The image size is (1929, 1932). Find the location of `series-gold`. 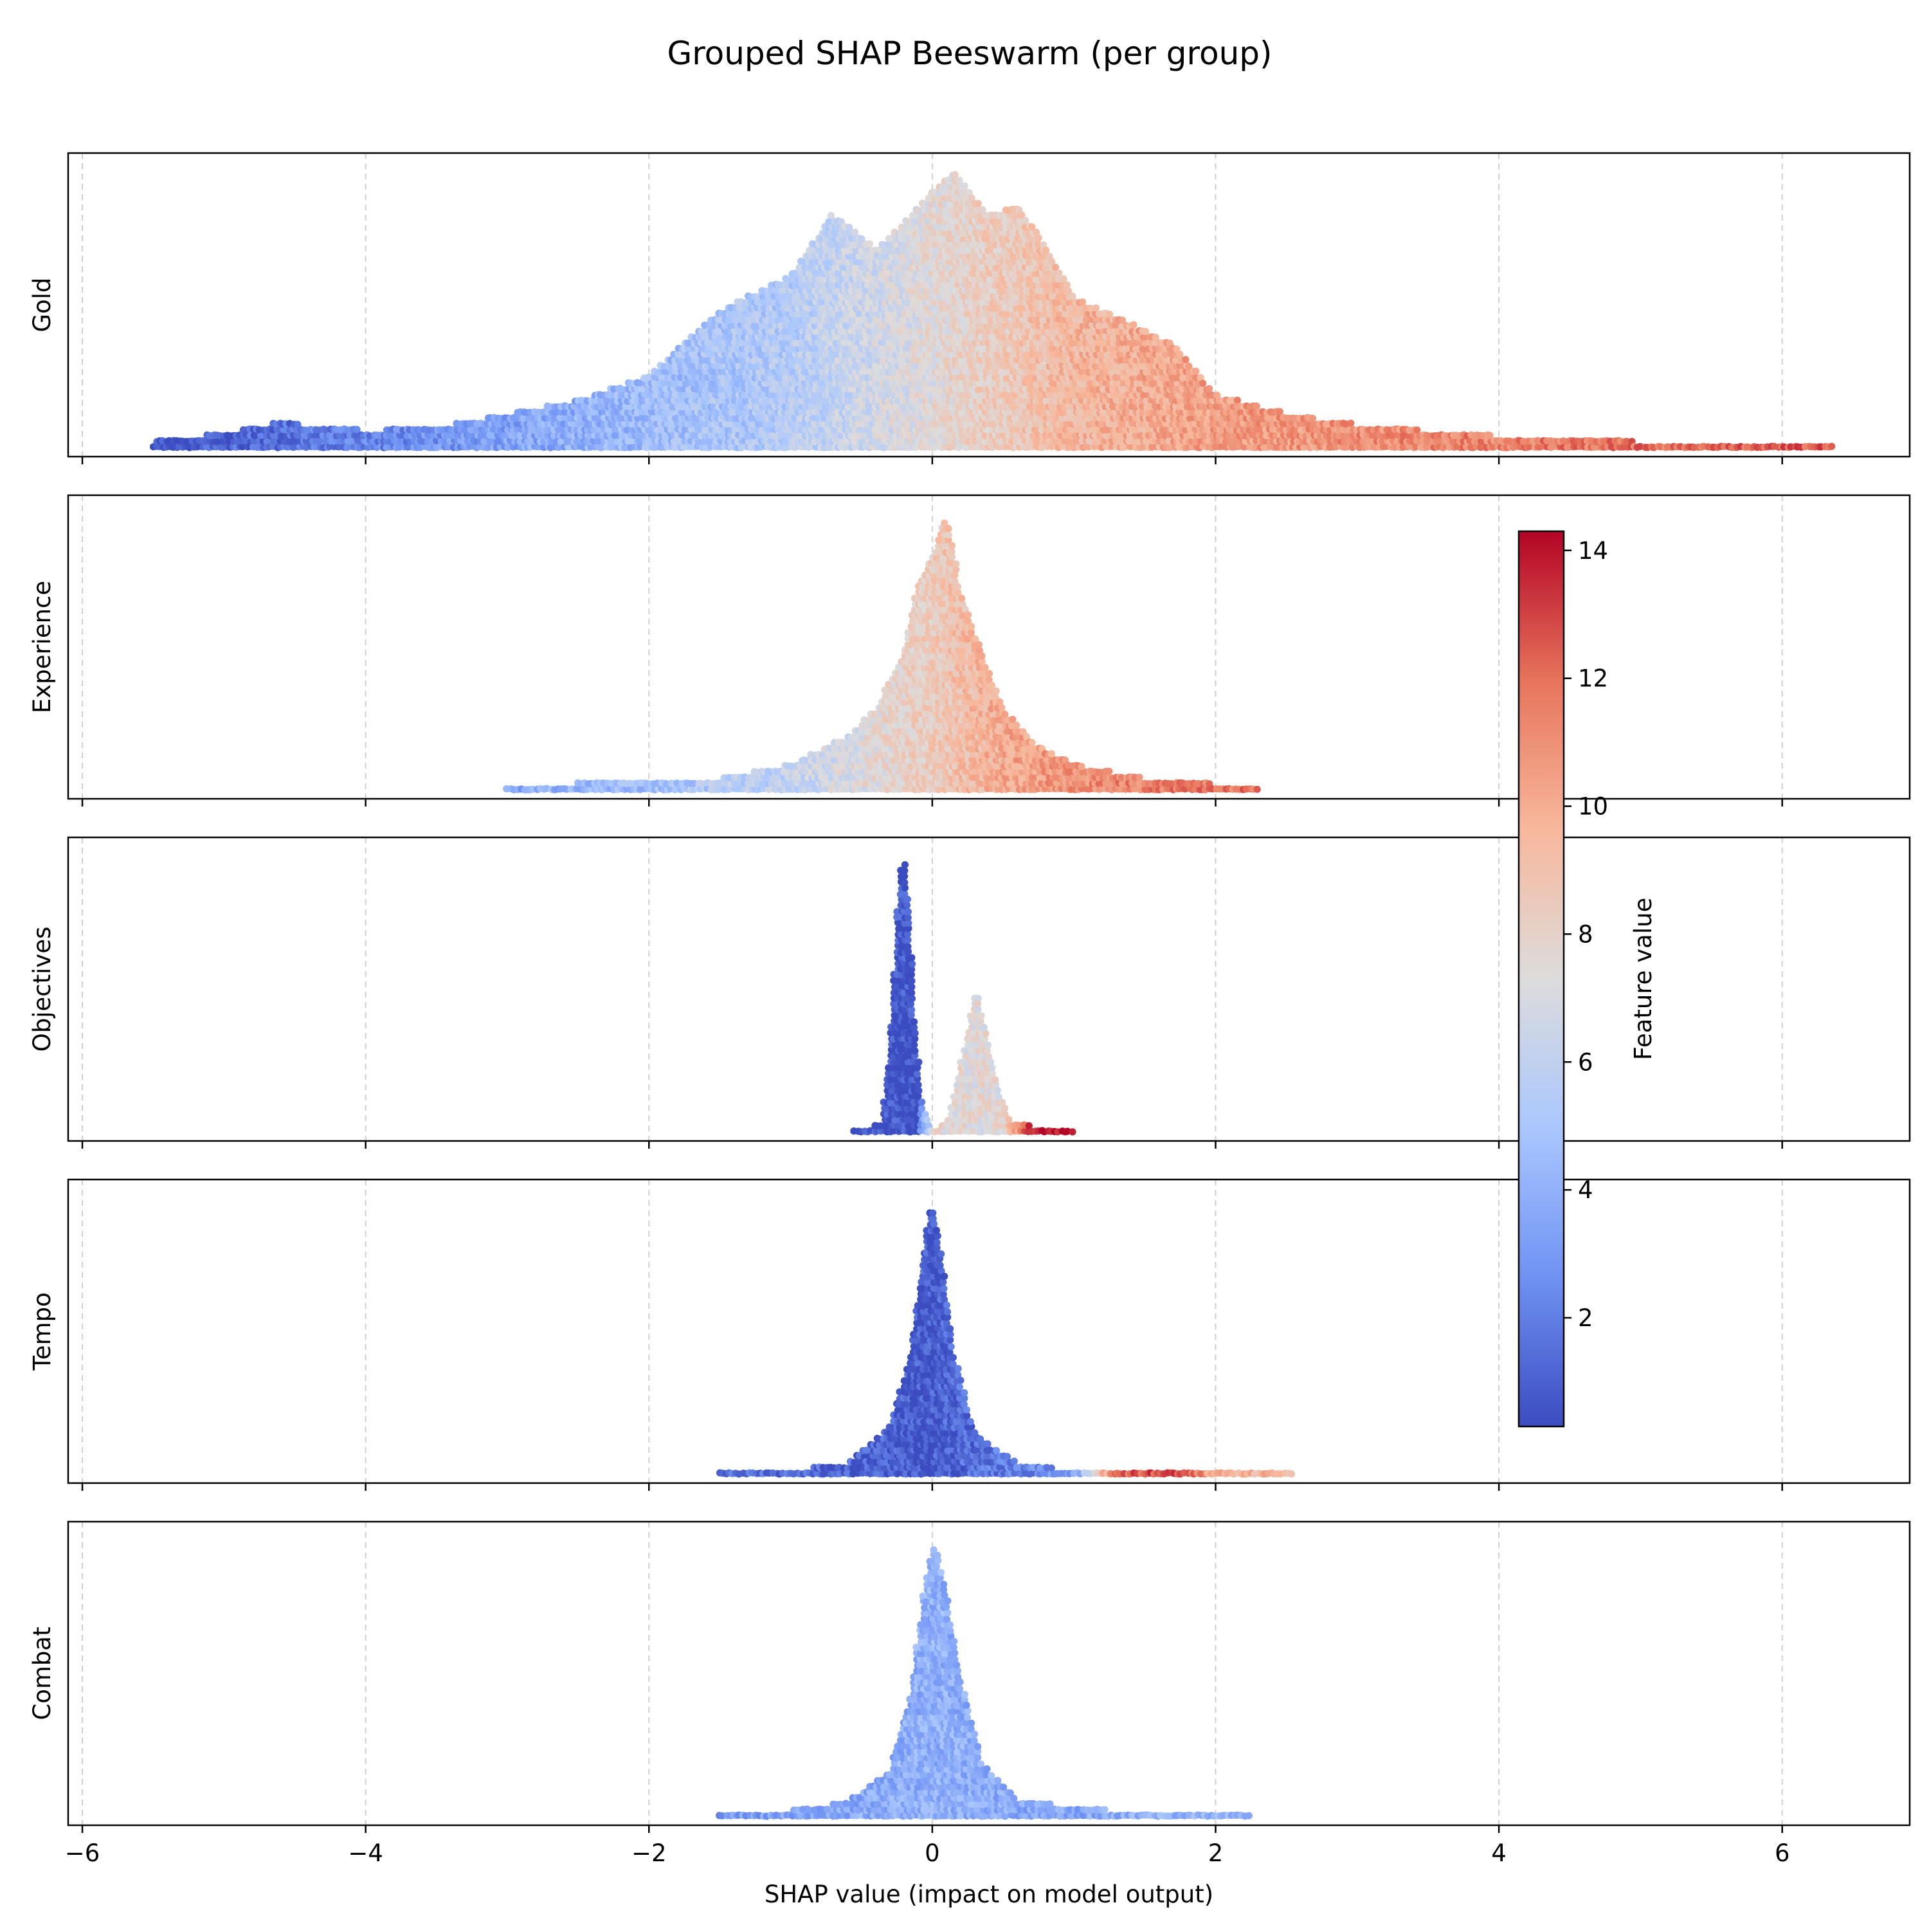

series-gold is located at coordinates (992, 311).